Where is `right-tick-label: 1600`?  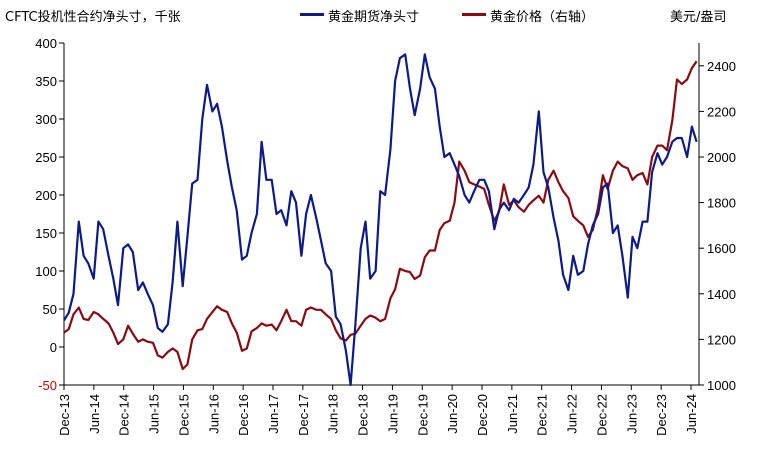
right-tick-label: 1600 is located at coordinates (721, 248).